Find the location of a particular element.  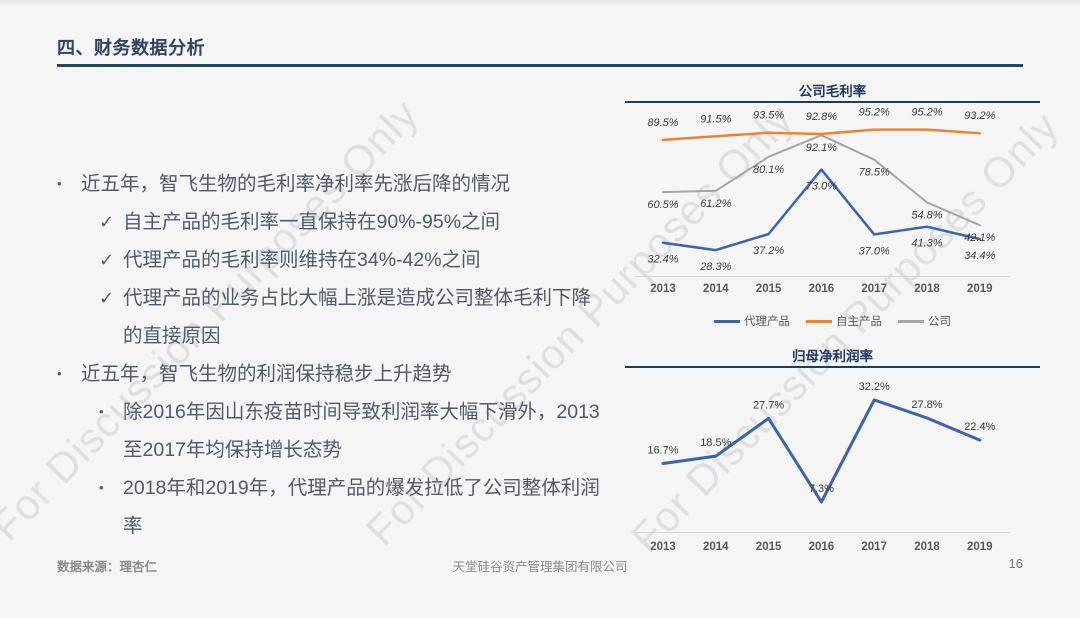

data-label: 34.4% is located at coordinates (979, 256).